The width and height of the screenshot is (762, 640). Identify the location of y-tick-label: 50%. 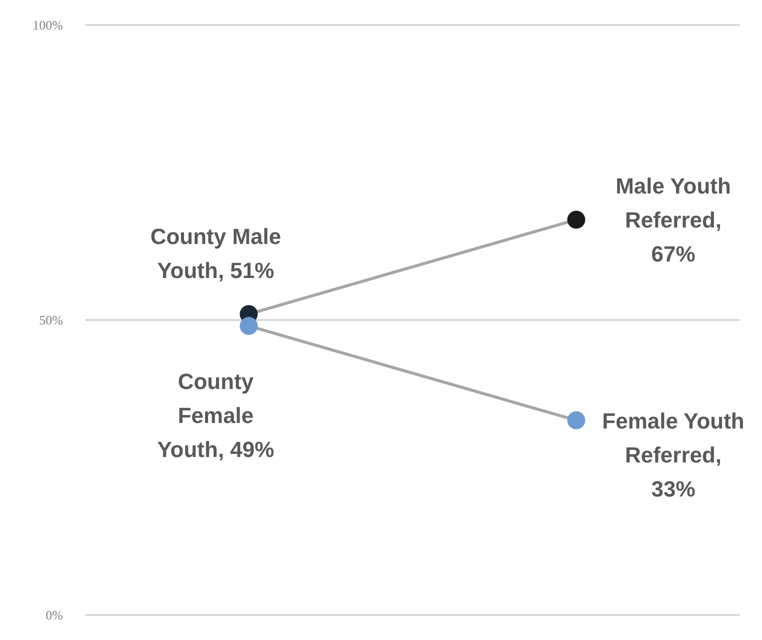
(51, 320).